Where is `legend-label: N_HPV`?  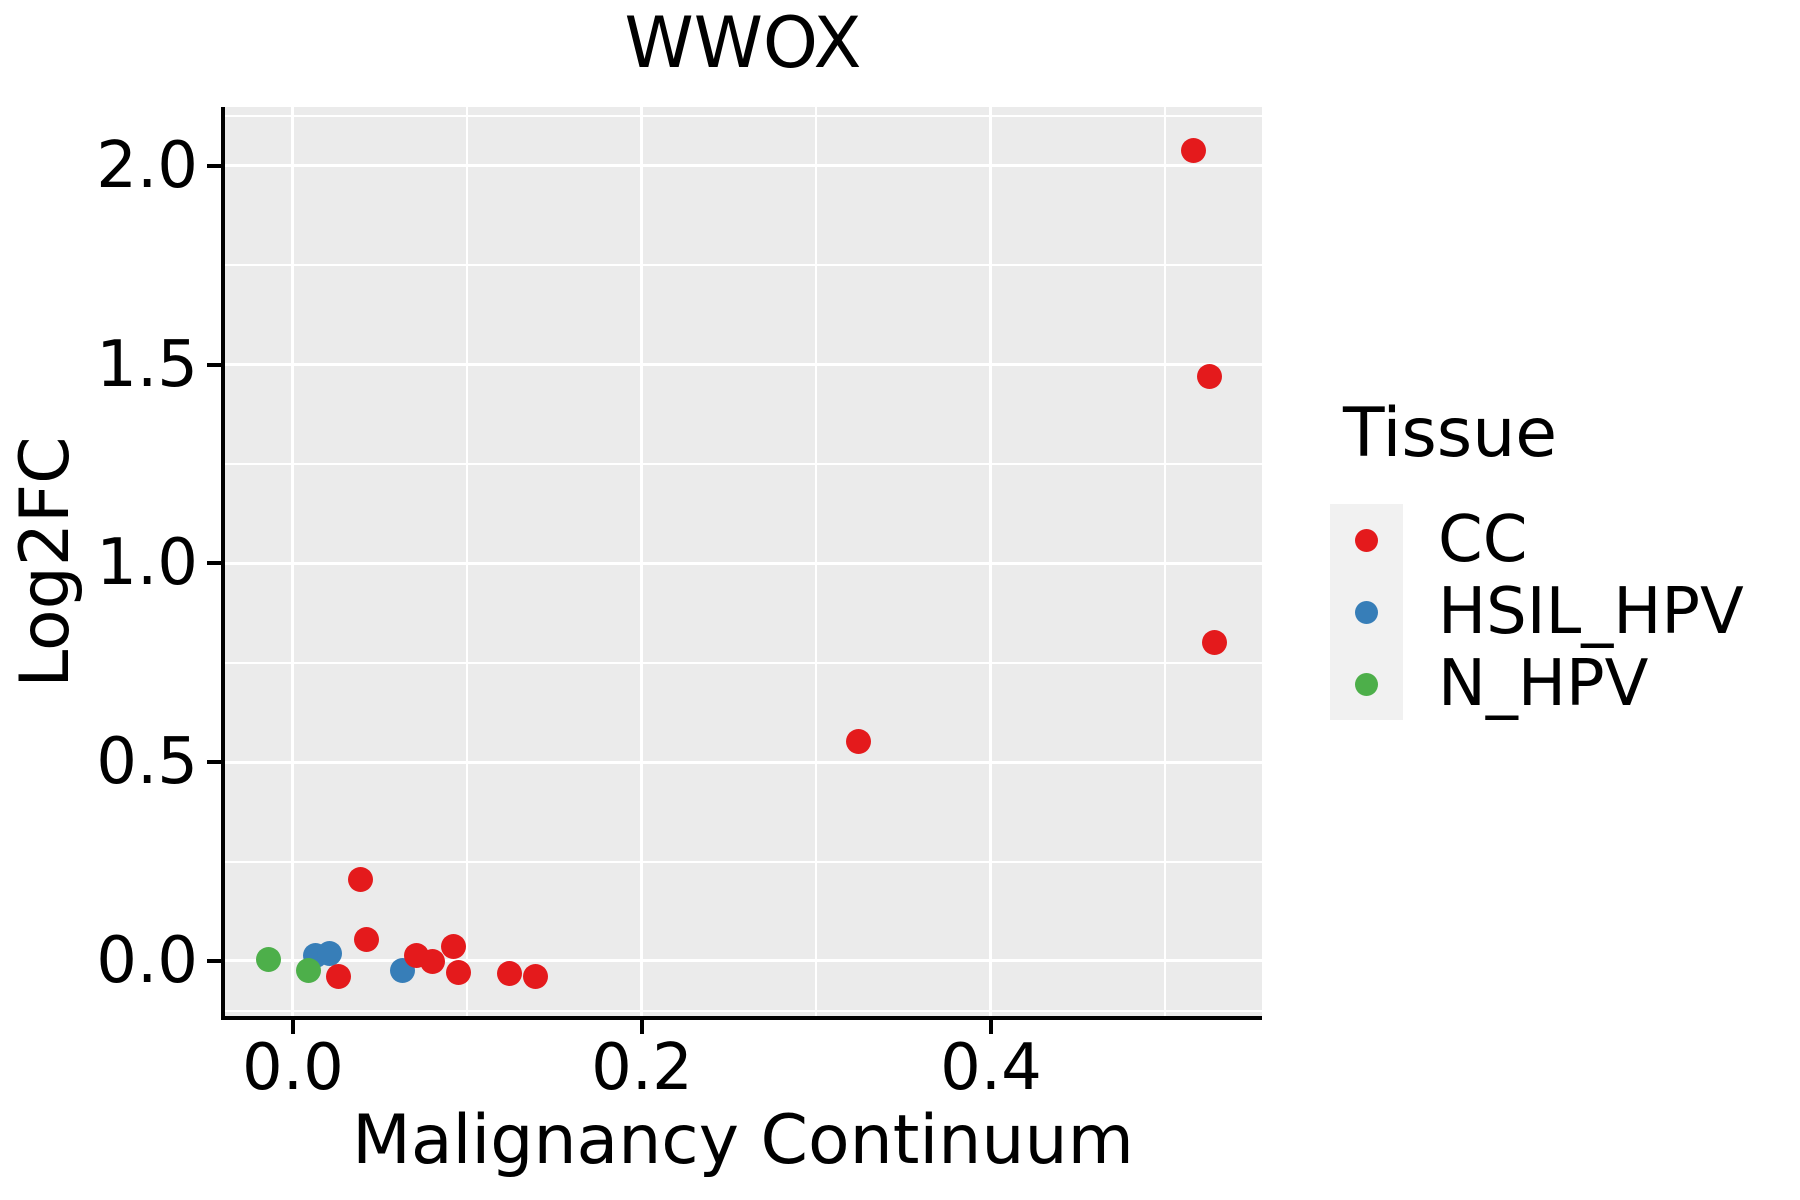
legend-label: N_HPV is located at coordinates (1543, 684).